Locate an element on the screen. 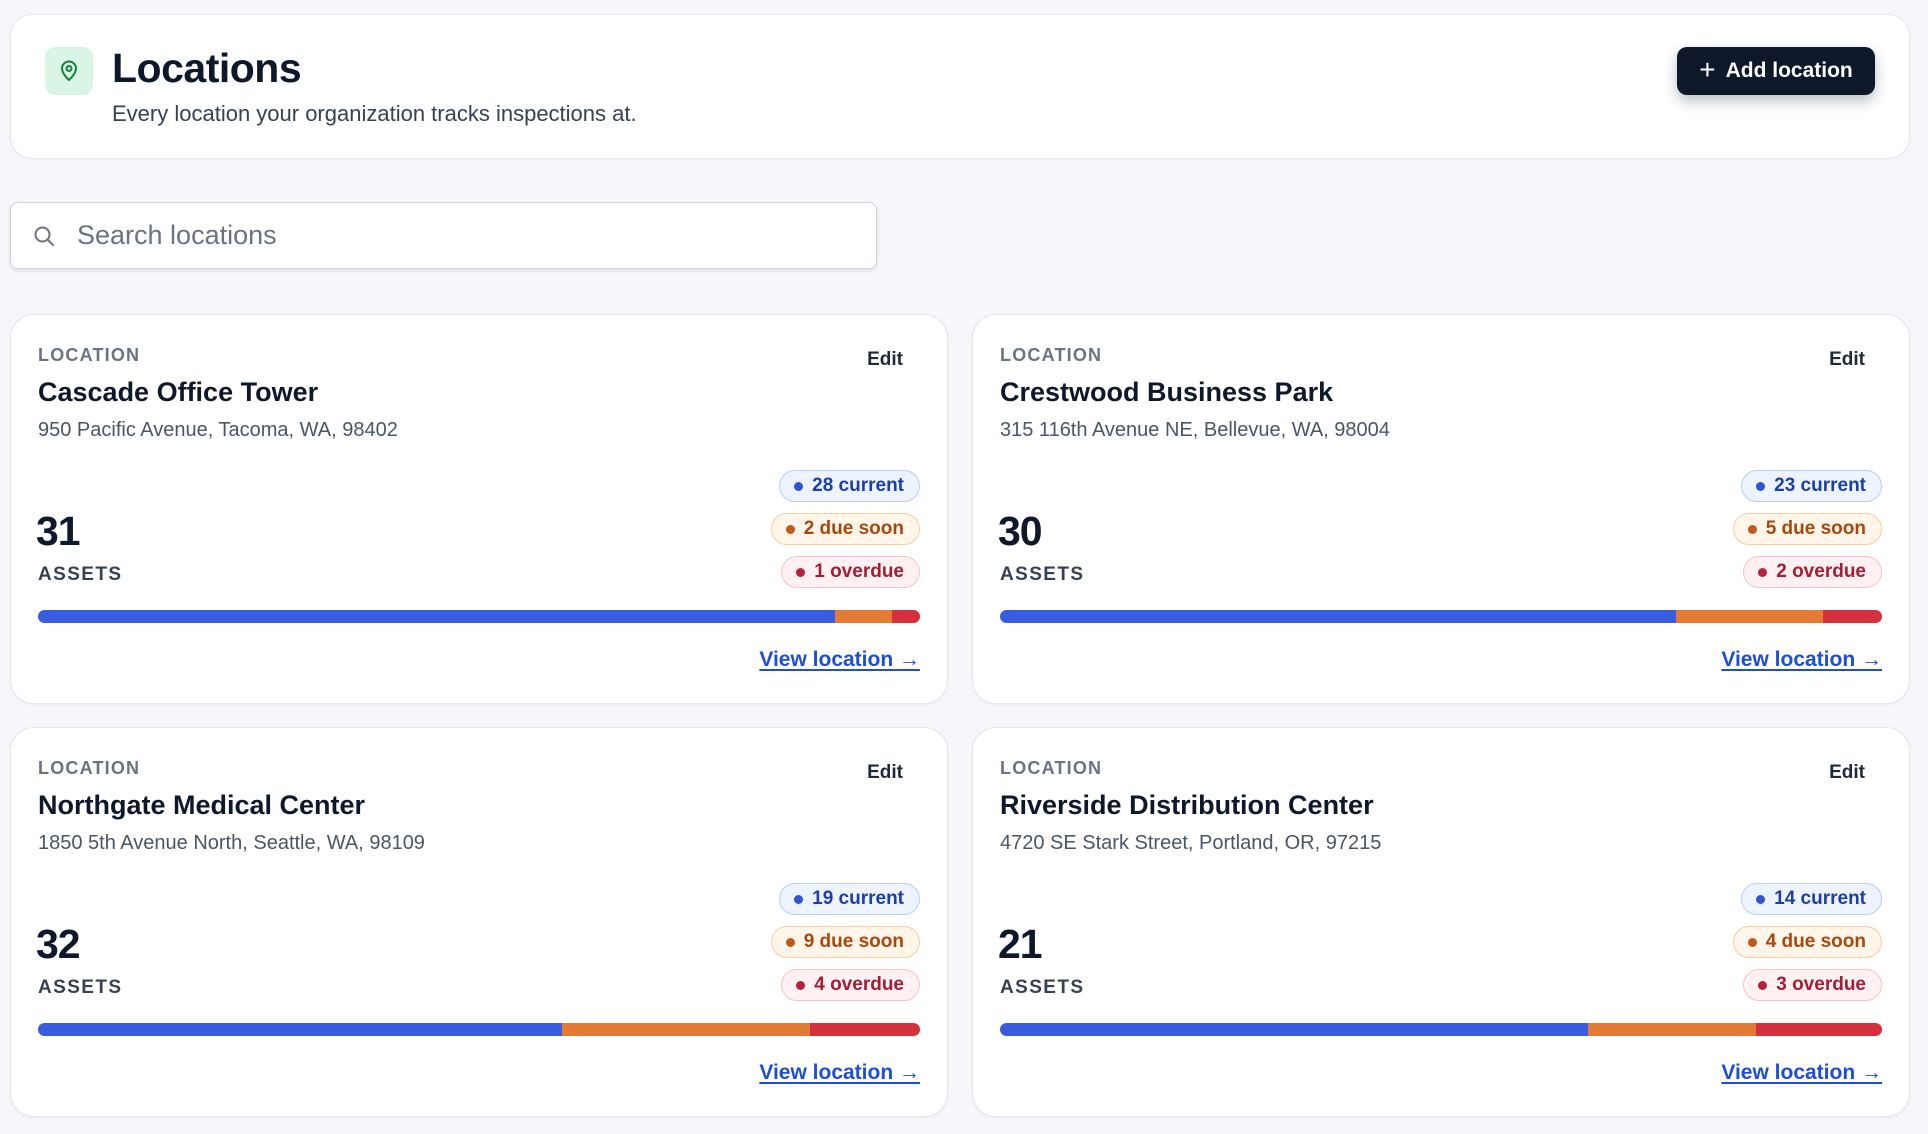 The width and height of the screenshot is (1928, 1134). overdue-badge-label: 1 overdue is located at coordinates (859, 571).